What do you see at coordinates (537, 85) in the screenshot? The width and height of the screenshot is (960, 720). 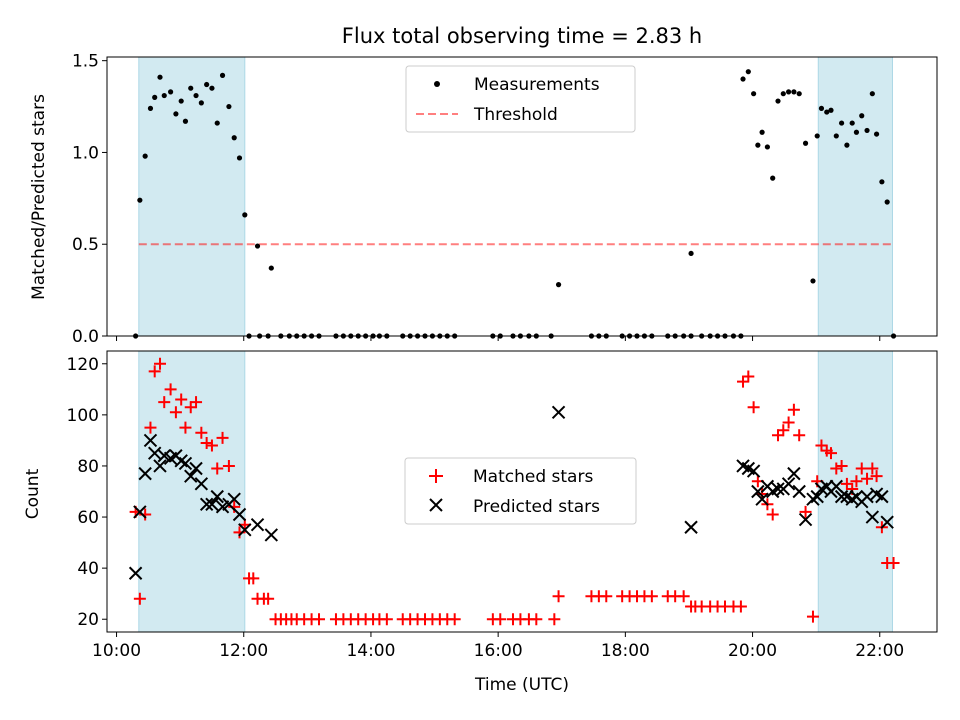 I see `legend-measurements-label: Measurements` at bounding box center [537, 85].